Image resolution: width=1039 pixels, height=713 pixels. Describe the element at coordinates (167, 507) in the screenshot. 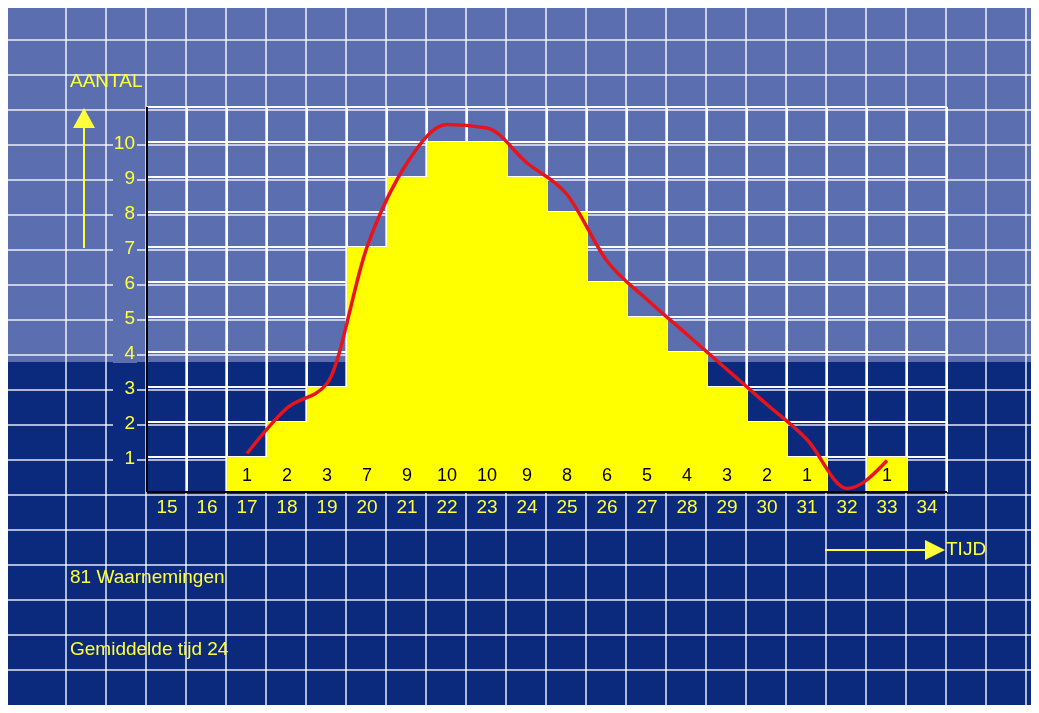

I see `x-tick-label: 15` at that location.